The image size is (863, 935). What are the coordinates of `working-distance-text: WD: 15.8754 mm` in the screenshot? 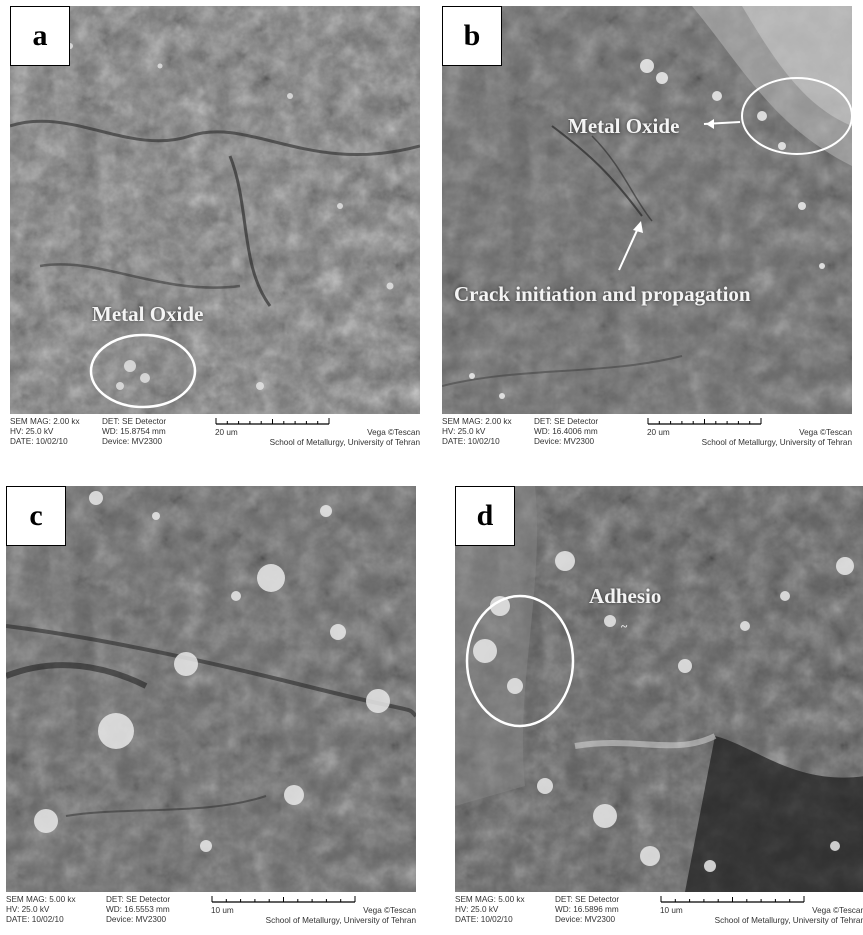 It's located at (134, 431).